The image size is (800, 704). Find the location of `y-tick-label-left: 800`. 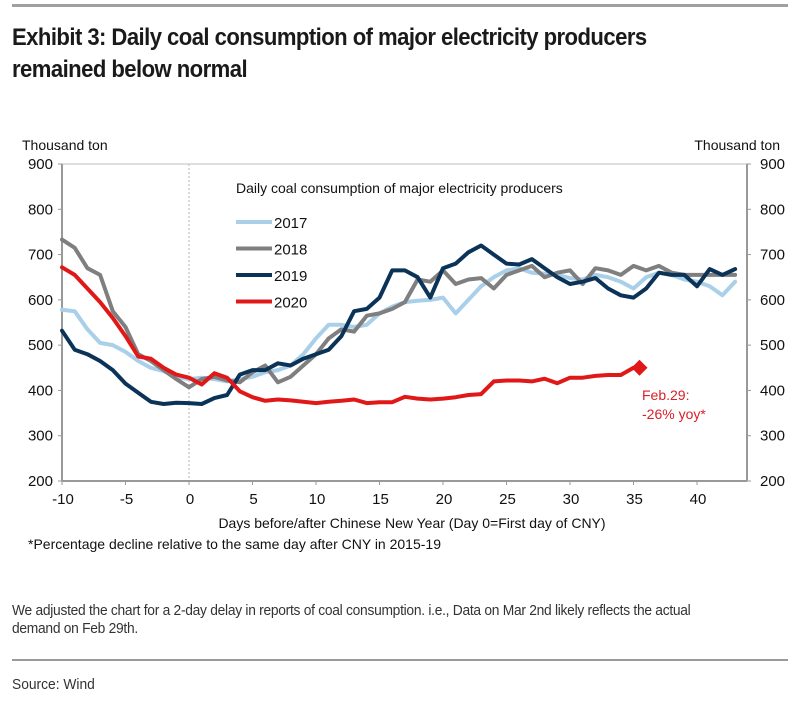

y-tick-label-left: 800 is located at coordinates (40, 209).